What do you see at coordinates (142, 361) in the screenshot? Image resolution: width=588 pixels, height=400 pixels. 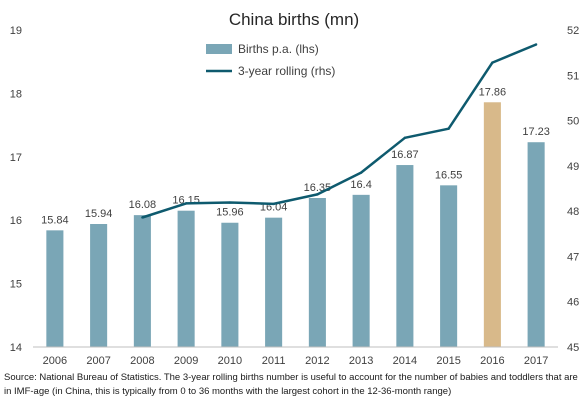 I see `x-axis-tick-label: 2008` at bounding box center [142, 361].